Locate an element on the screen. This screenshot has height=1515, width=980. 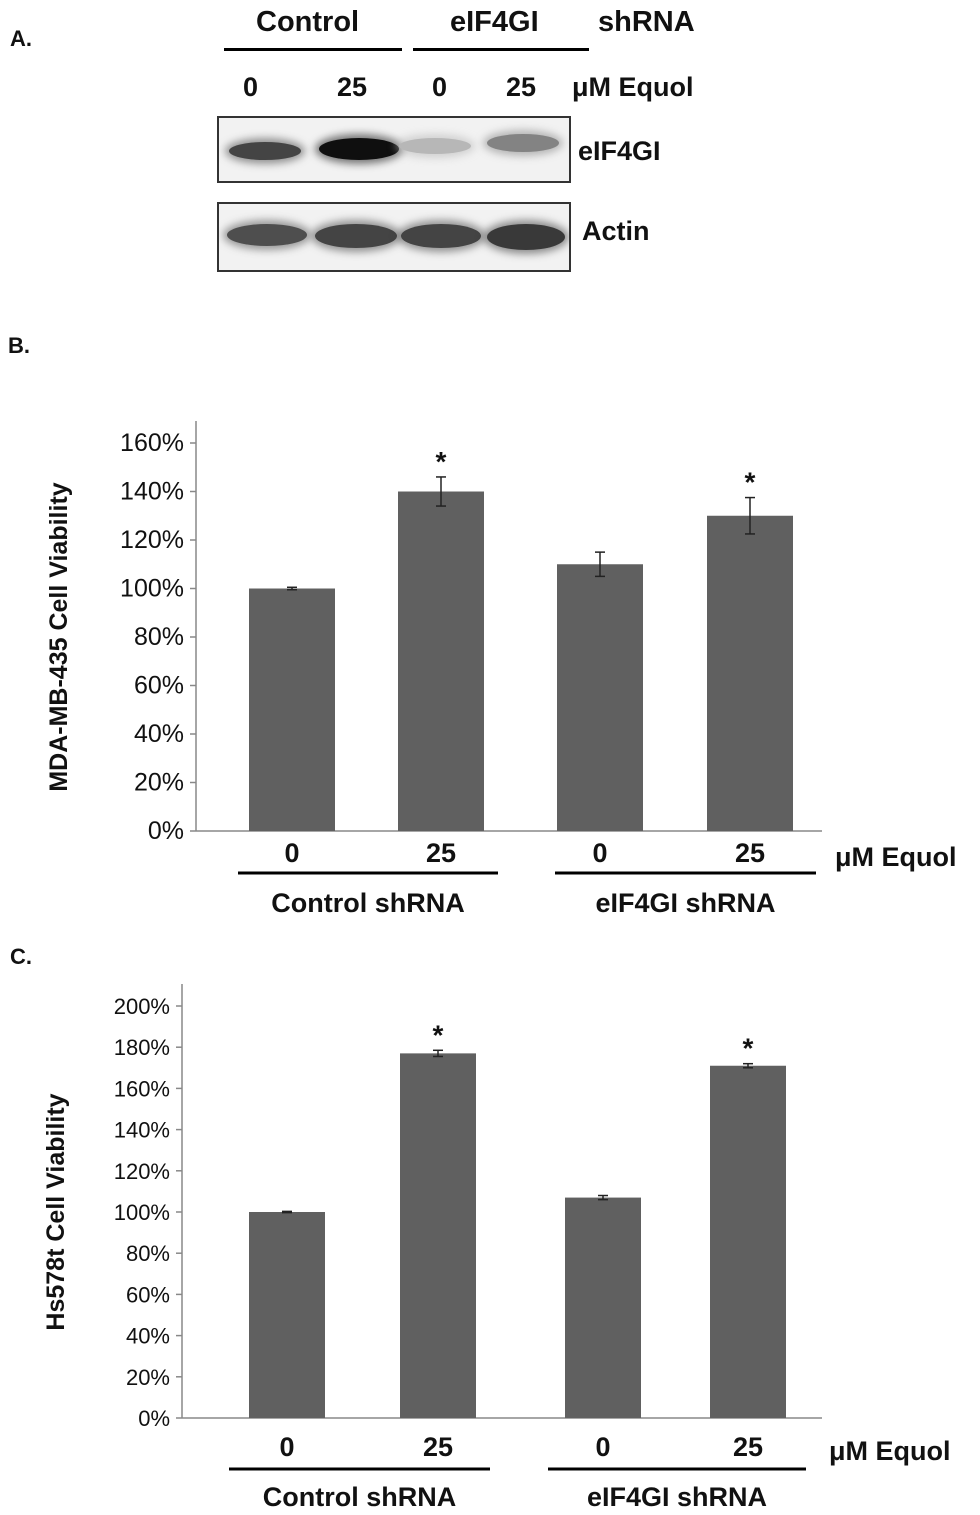
y-tick-label: 200% is located at coordinates (142, 1006).